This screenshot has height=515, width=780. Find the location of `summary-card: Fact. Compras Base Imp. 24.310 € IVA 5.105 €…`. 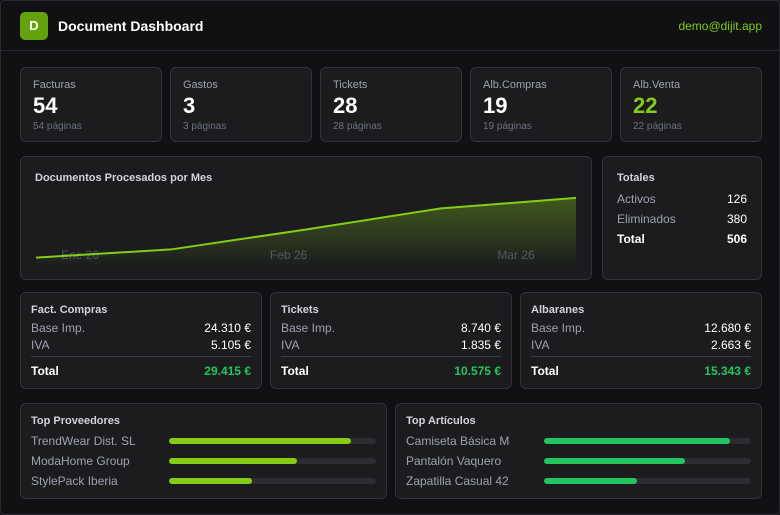

summary-card: Fact. Compras Base Imp. 24.310 € IVA 5.105 €… is located at coordinates (141, 340).